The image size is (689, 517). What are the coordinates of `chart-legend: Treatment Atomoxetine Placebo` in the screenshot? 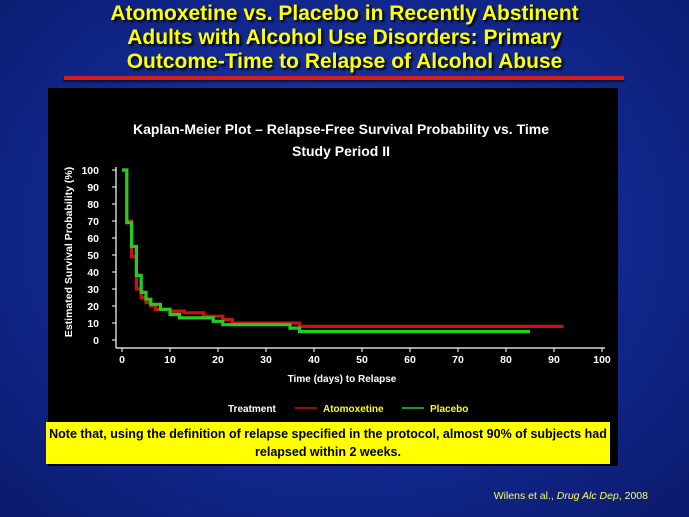 It's located at (348, 409).